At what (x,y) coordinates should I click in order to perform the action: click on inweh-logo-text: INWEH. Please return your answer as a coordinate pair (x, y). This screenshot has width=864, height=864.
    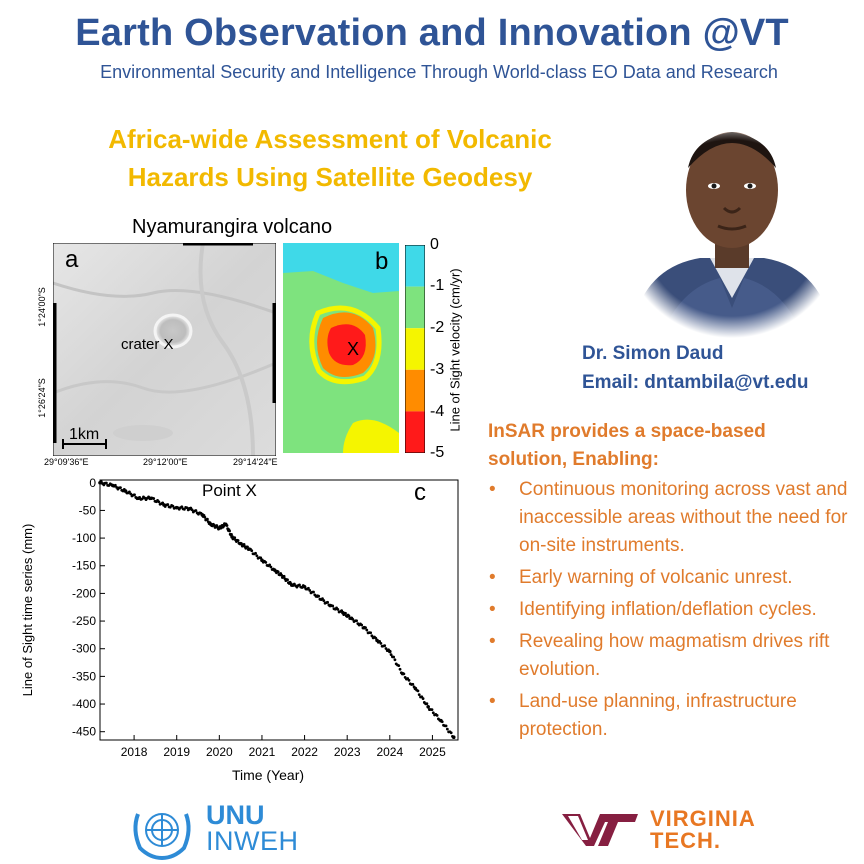
    Looking at the image, I should click on (252, 841).